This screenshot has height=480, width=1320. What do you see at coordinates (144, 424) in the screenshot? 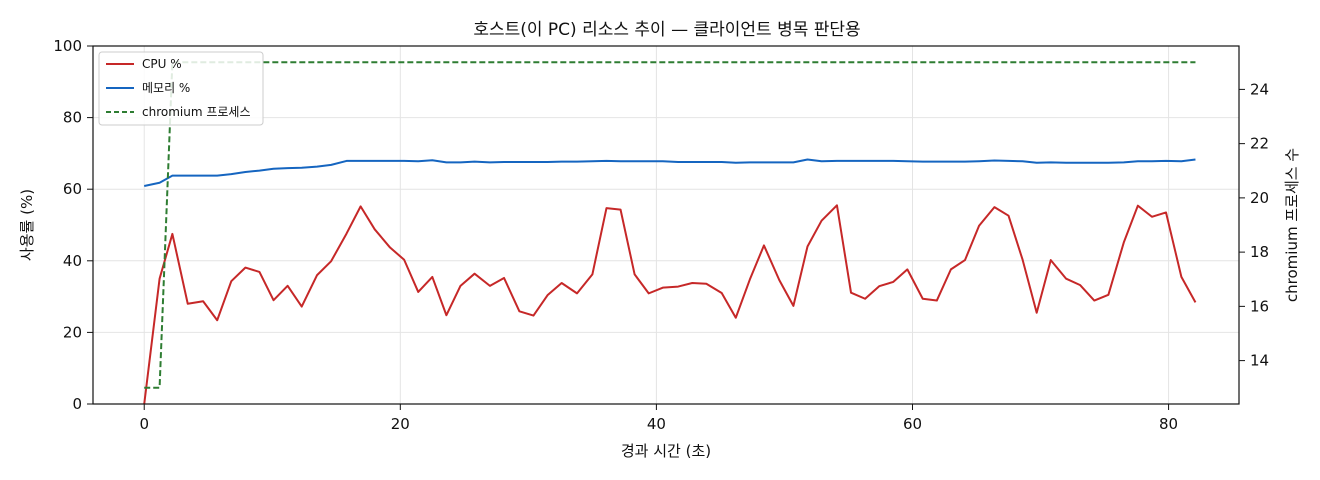
I see `x-tick-label: 0` at bounding box center [144, 424].